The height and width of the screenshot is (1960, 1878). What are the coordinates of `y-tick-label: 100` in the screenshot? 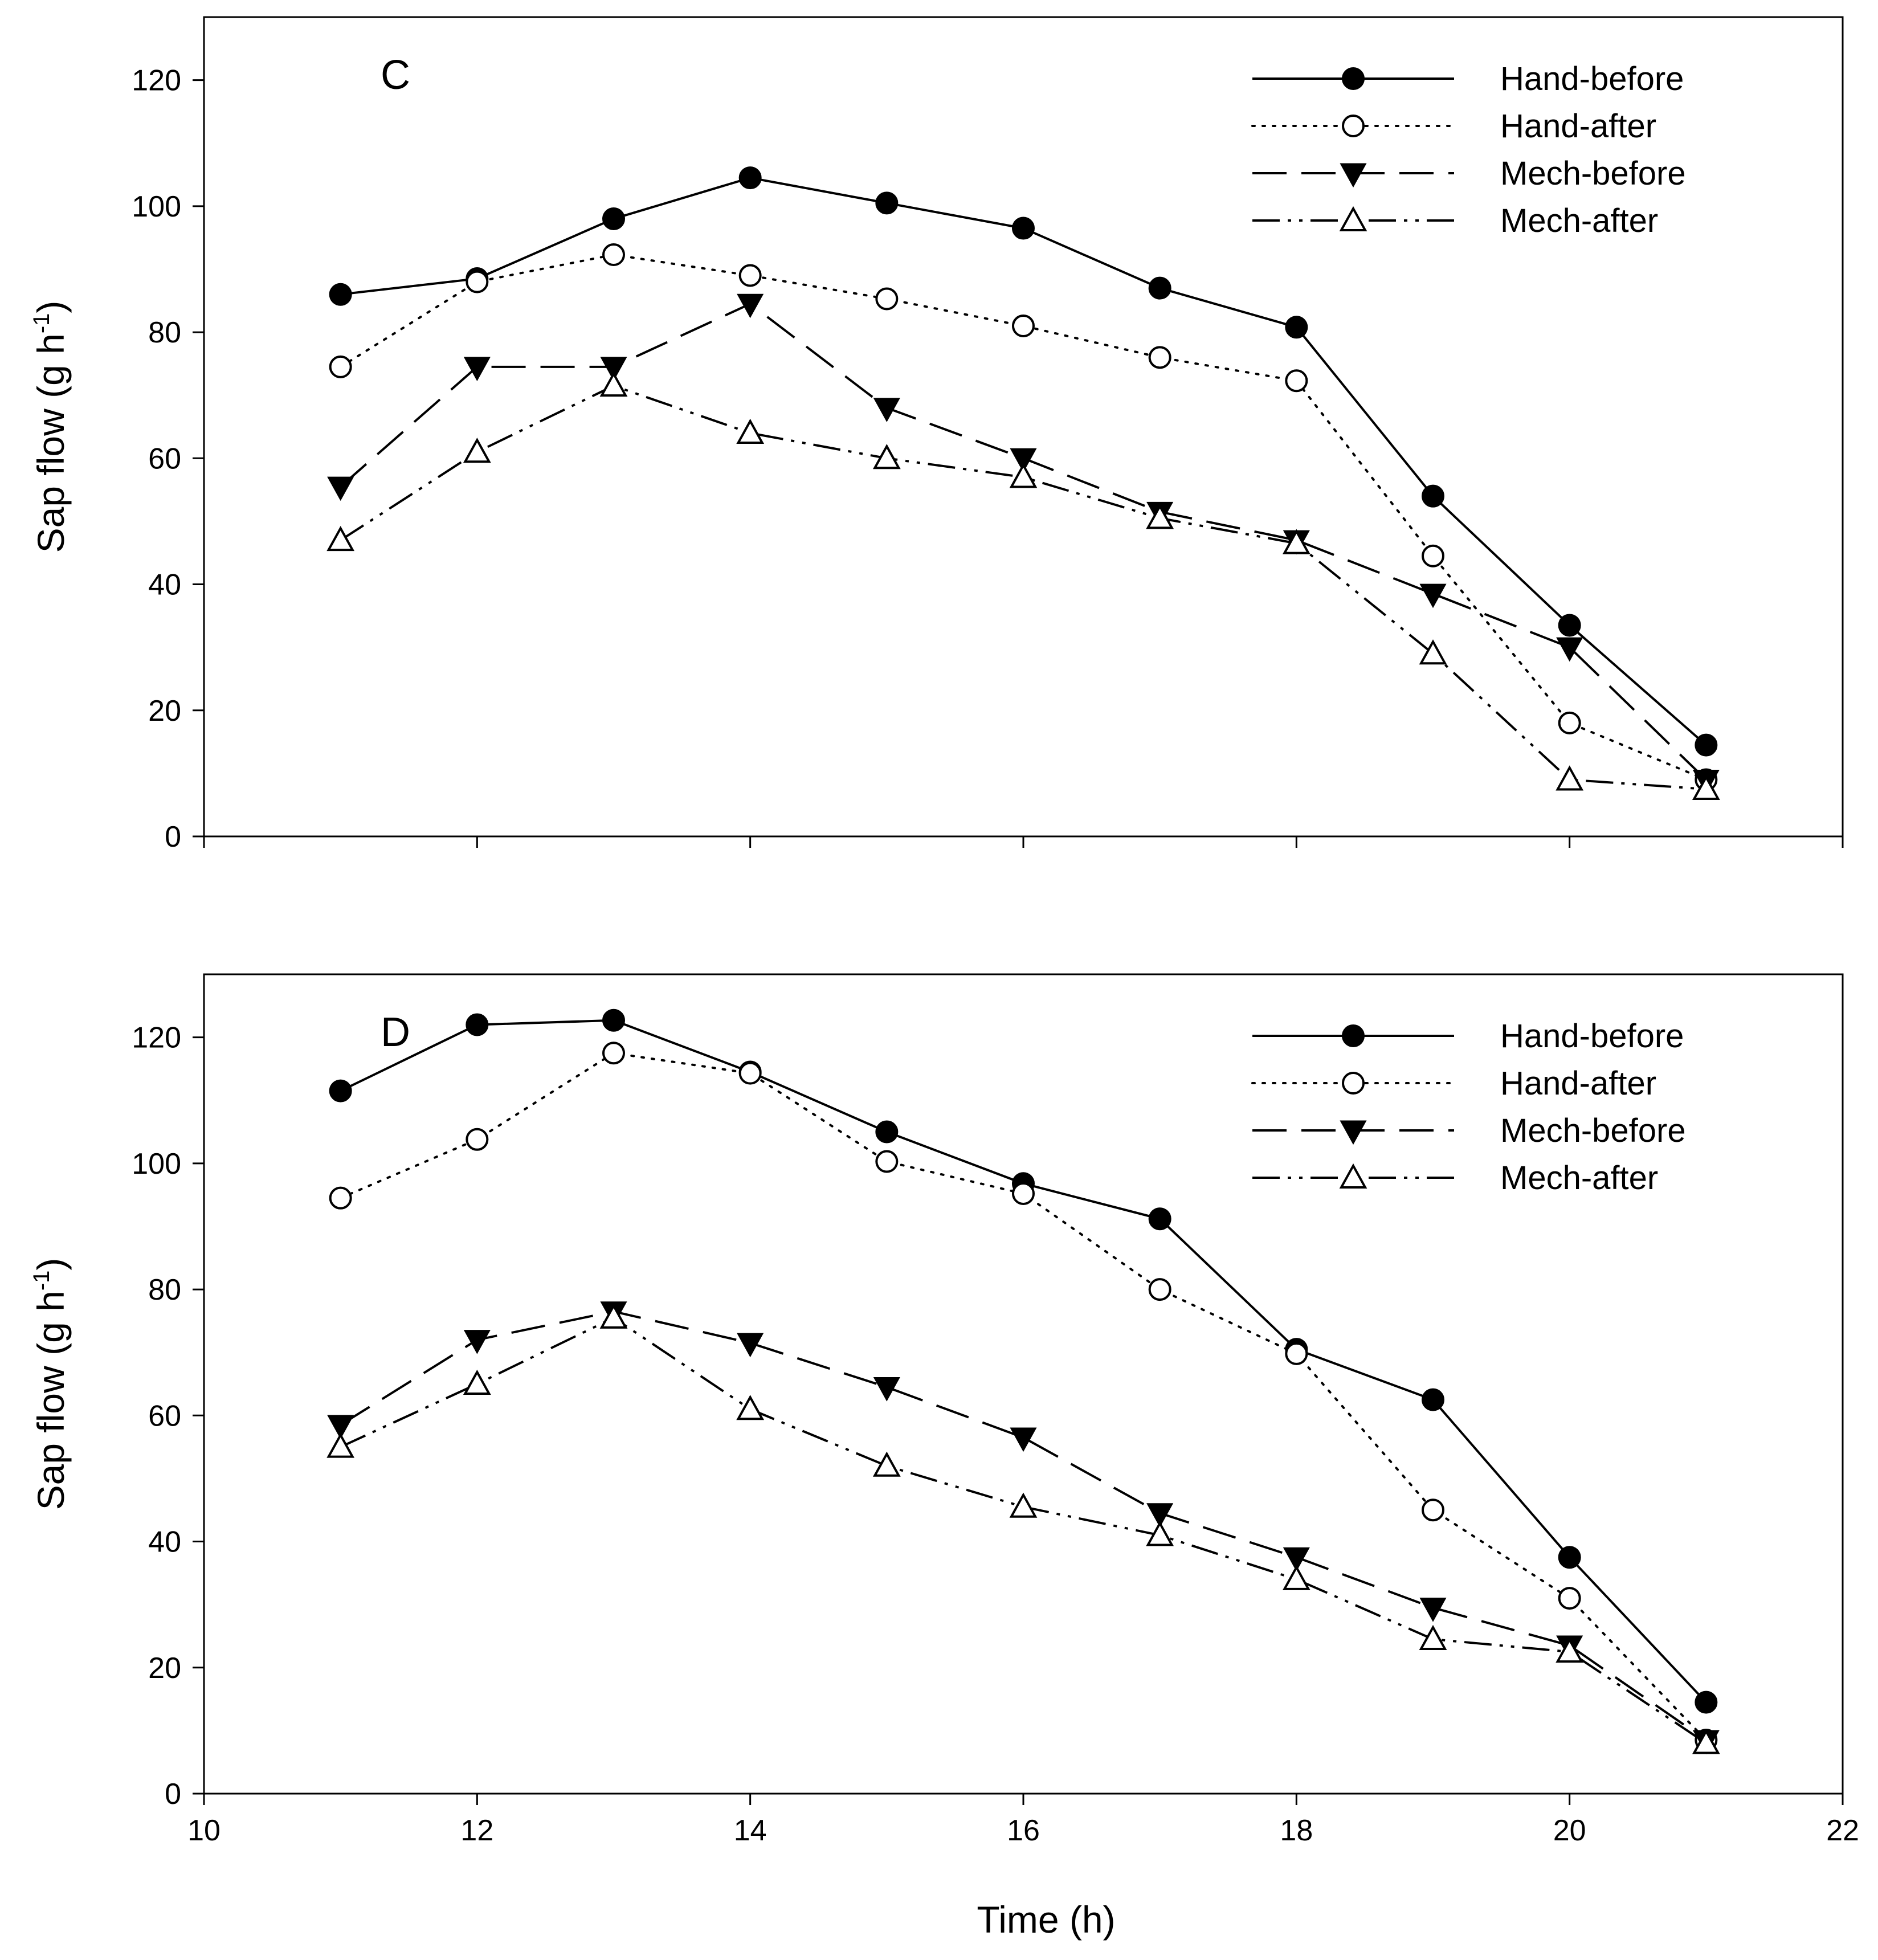 It's located at (156, 1164).